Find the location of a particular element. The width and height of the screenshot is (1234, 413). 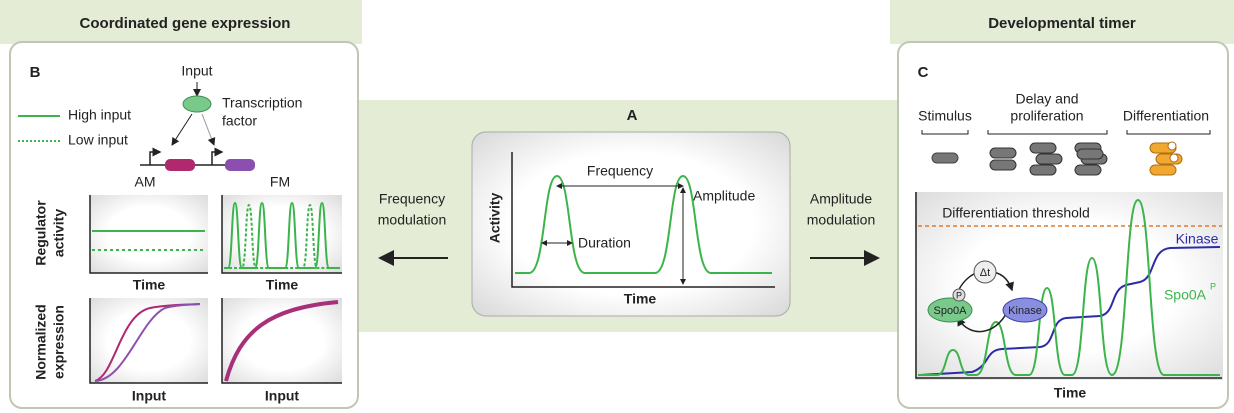

axis-title: activity is located at coordinates (59, 233).